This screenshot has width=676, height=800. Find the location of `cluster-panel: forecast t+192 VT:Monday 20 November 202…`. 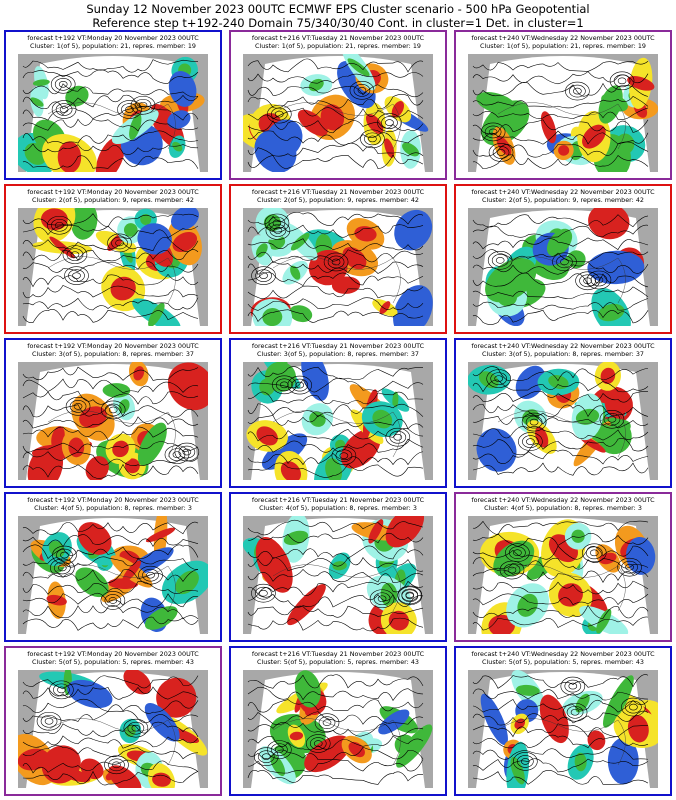

cluster-panel: forecast t+192 VT:Monday 20 November 202… is located at coordinates (113, 721).